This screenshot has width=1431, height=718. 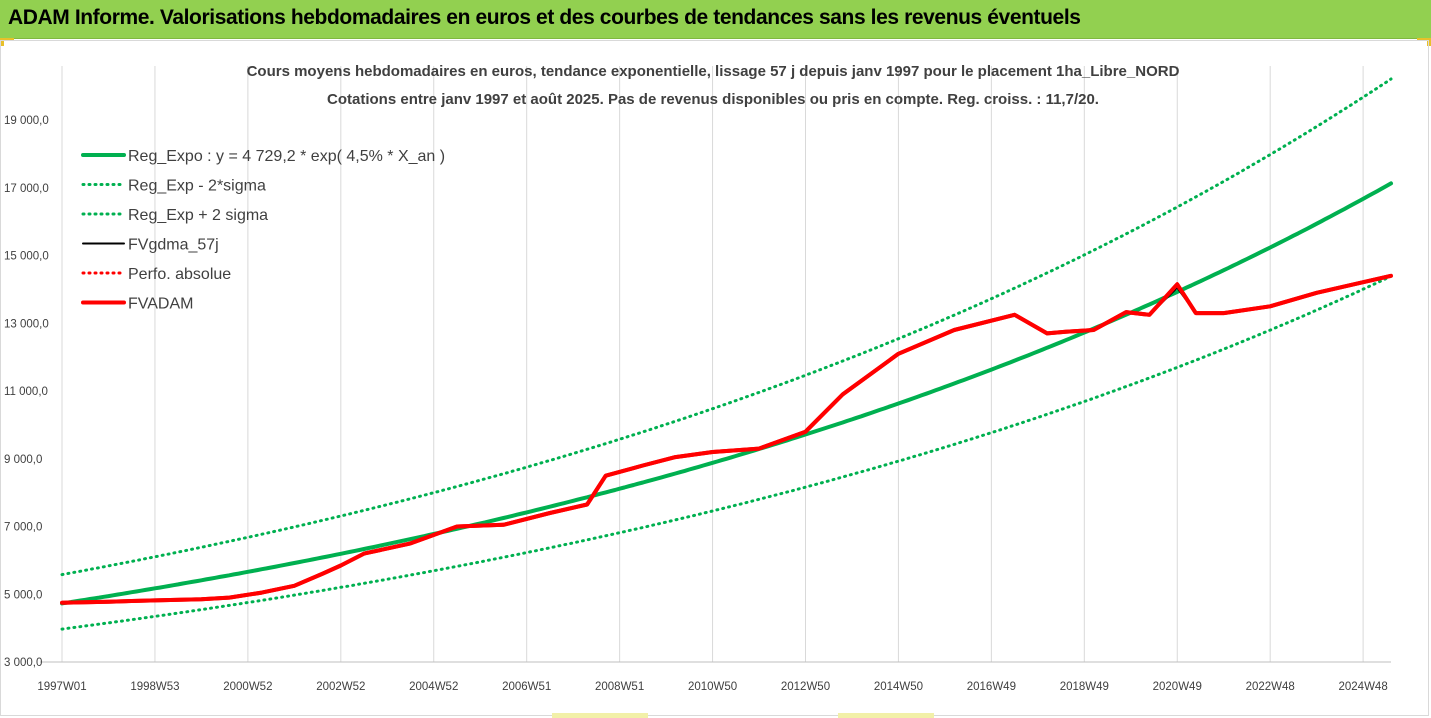 I want to click on x-tick-label: 2008W51, so click(x=619, y=687).